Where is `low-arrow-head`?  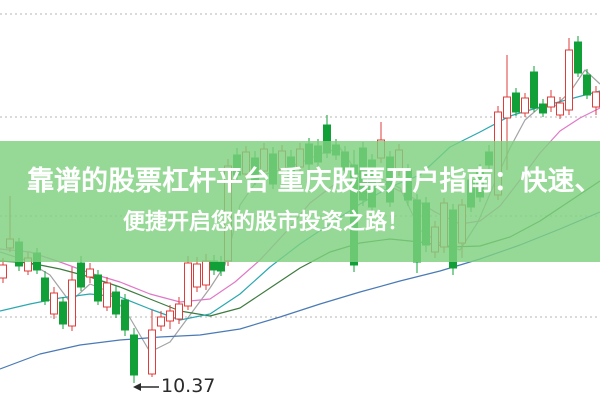 low-arrow-head is located at coordinates (137, 387).